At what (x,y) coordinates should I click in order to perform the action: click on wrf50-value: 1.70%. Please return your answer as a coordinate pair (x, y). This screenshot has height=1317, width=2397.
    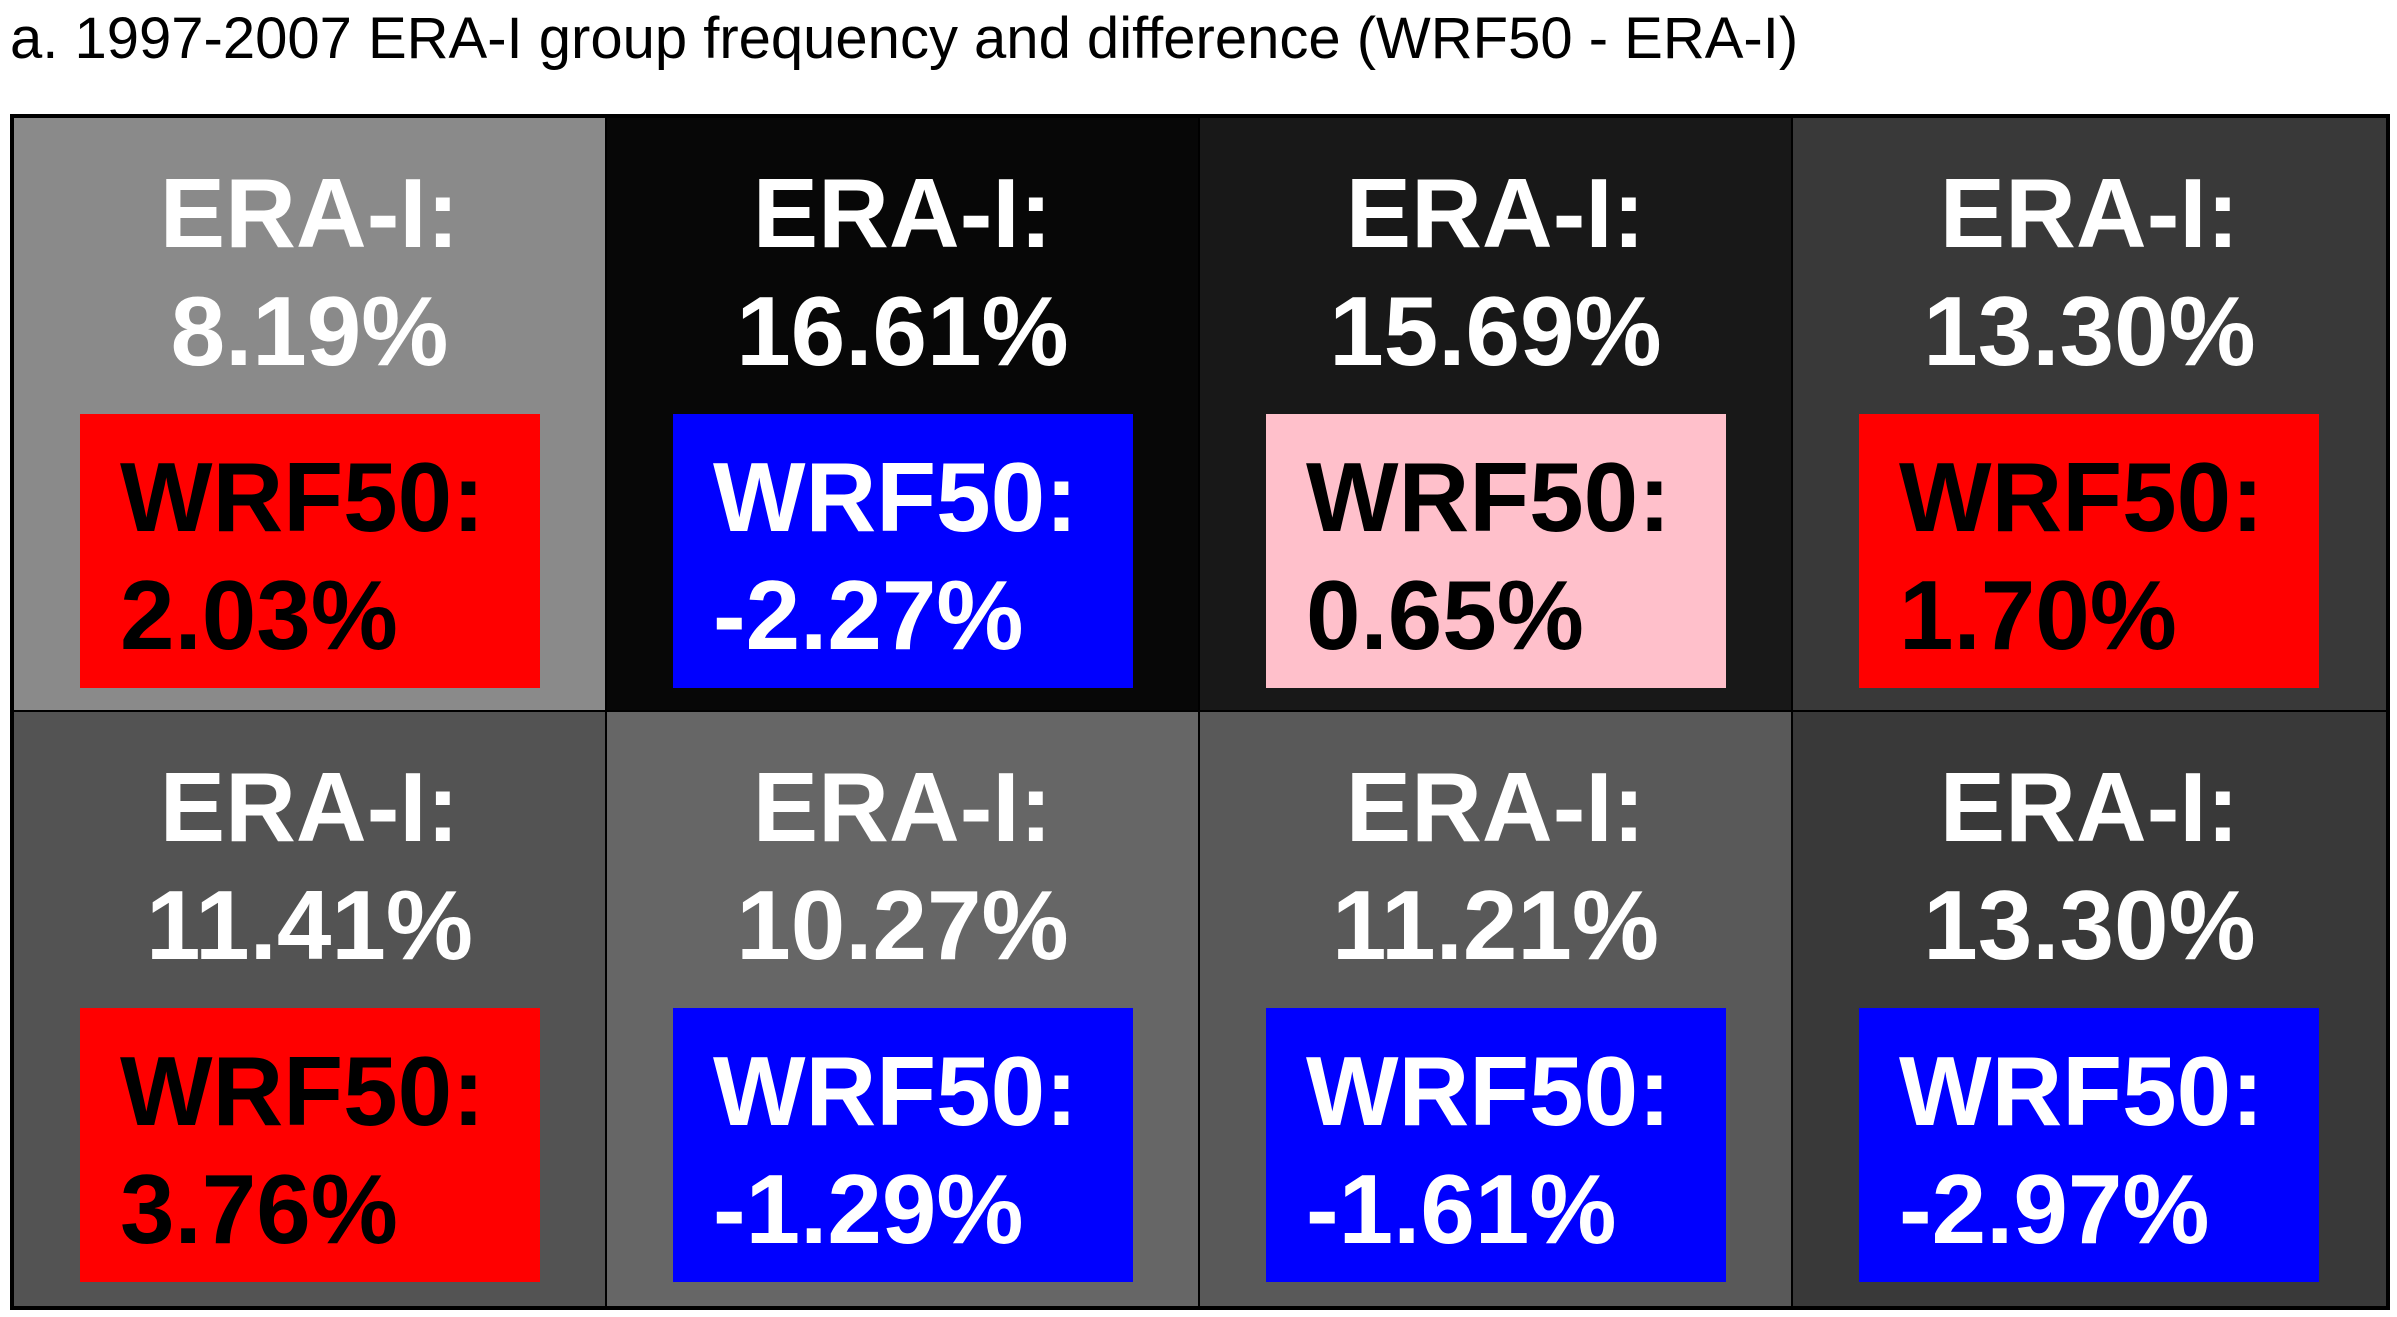
    Looking at the image, I should click on (2038, 615).